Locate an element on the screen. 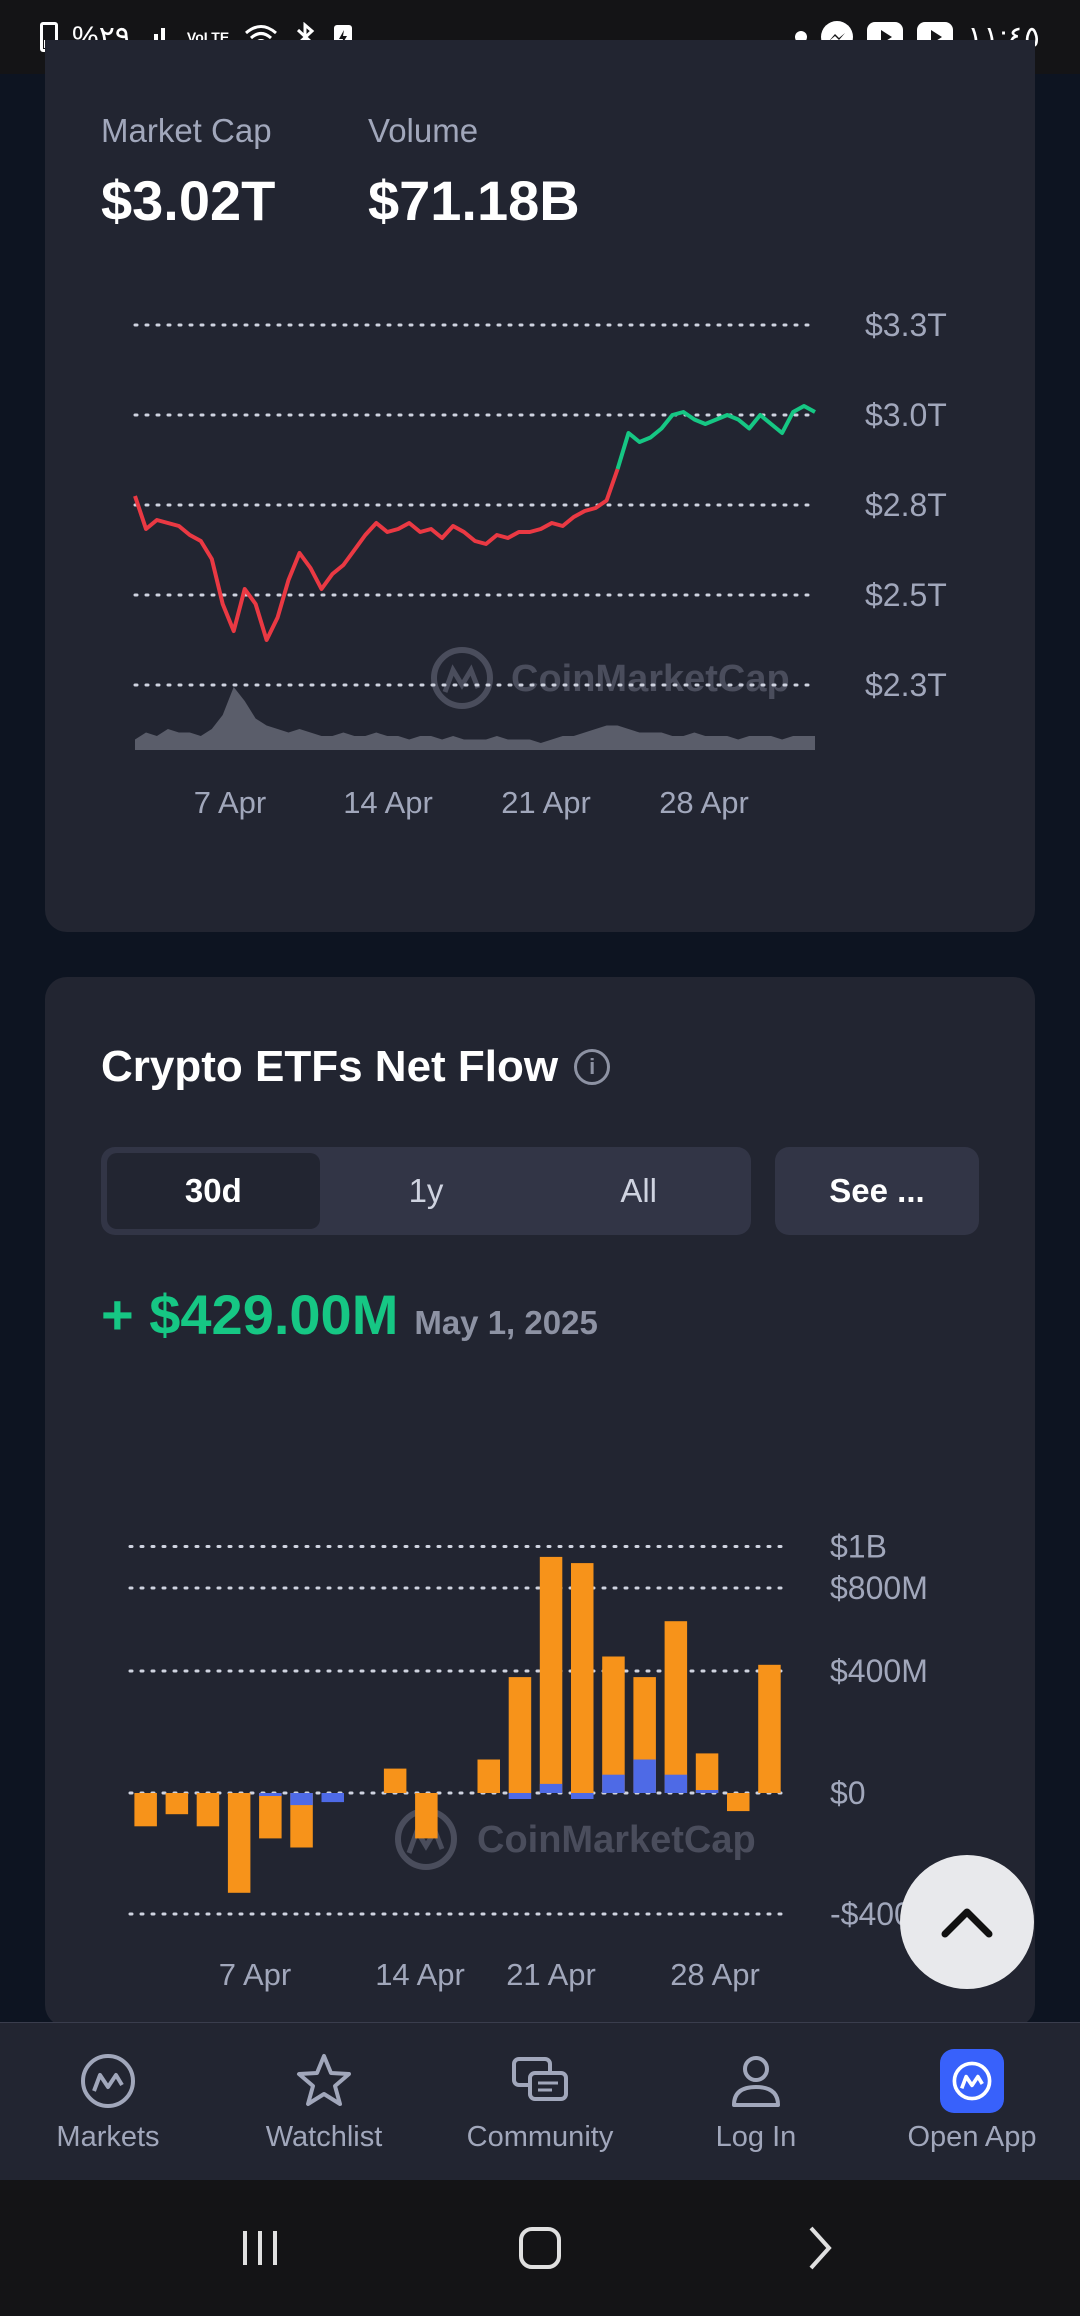  tab-1y: 1y is located at coordinates (426, 1190).